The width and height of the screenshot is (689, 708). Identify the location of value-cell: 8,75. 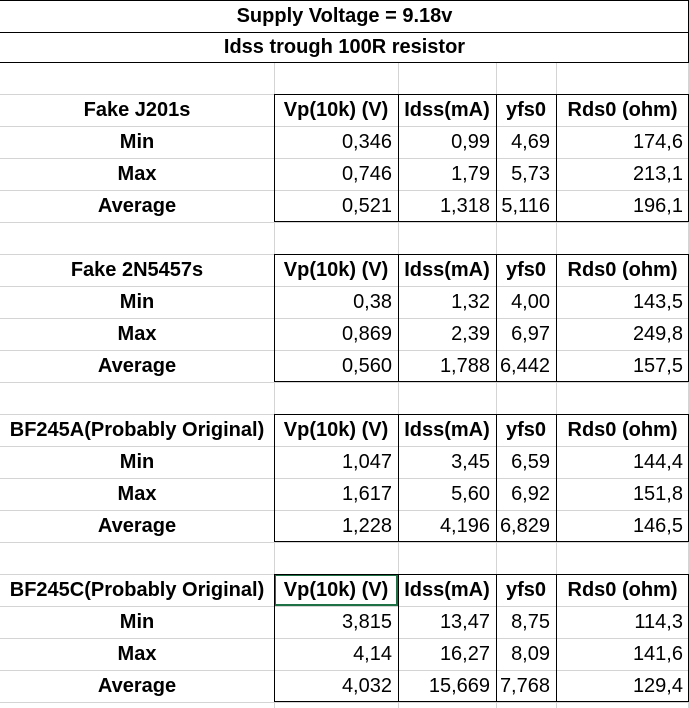
(530, 621).